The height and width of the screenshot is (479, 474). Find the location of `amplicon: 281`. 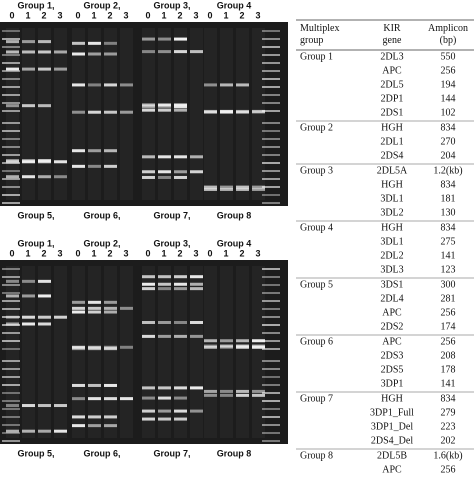

amplicon: 281 is located at coordinates (448, 298).